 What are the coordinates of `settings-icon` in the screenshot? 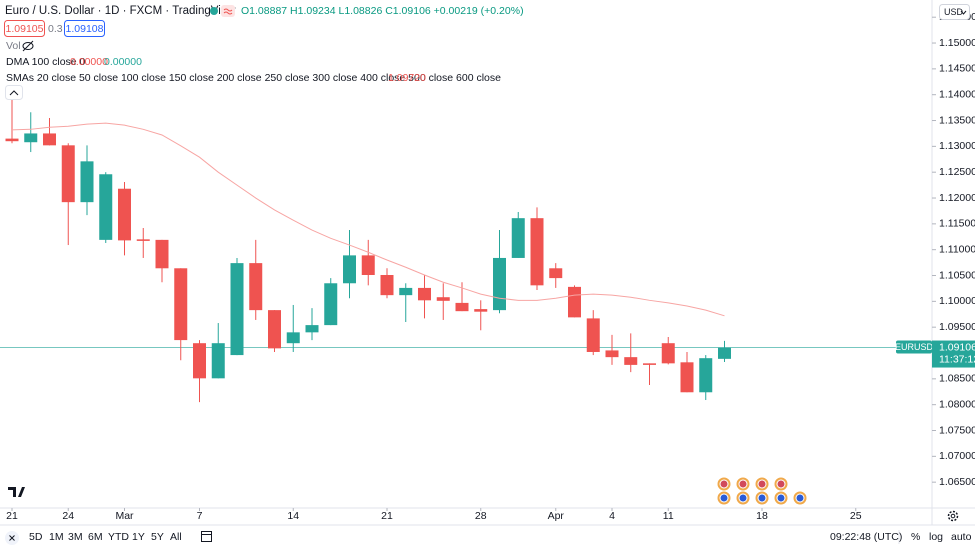 It's located at (953, 516).